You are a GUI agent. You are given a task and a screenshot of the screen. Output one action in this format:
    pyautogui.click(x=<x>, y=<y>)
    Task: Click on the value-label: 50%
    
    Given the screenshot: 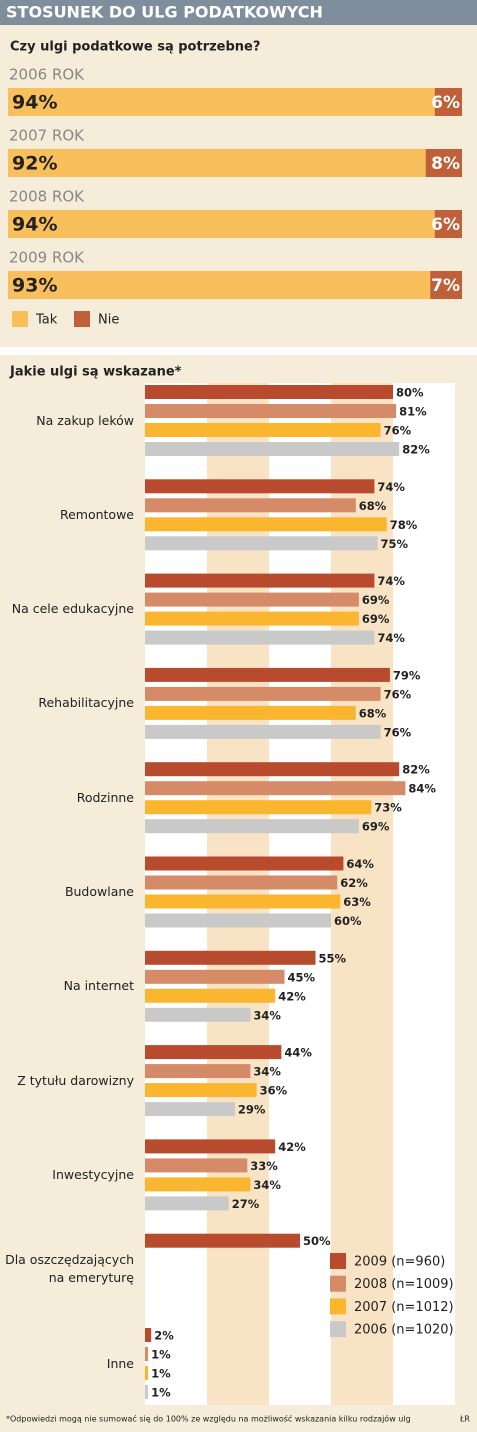 What is the action you would take?
    pyautogui.click(x=317, y=1241)
    